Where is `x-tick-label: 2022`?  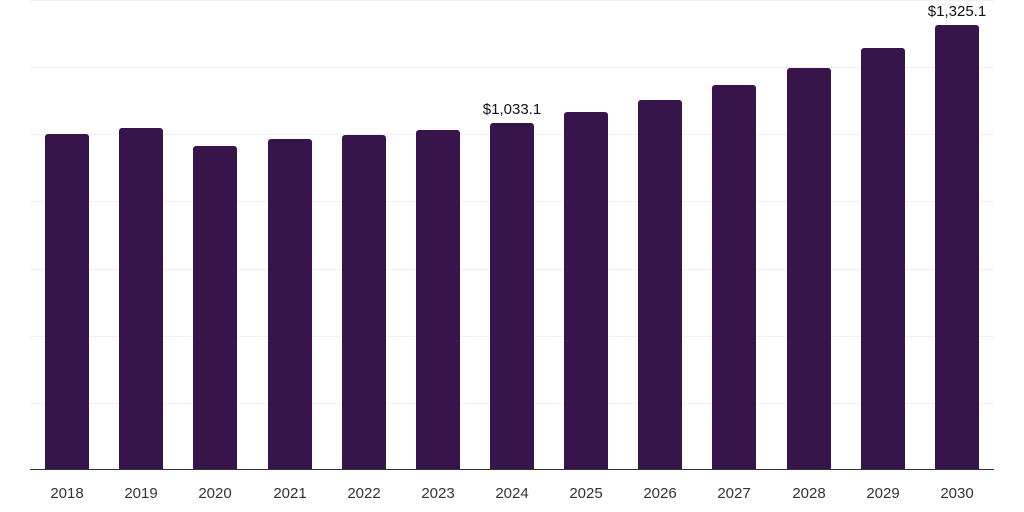
x-tick-label: 2022 is located at coordinates (364, 493).